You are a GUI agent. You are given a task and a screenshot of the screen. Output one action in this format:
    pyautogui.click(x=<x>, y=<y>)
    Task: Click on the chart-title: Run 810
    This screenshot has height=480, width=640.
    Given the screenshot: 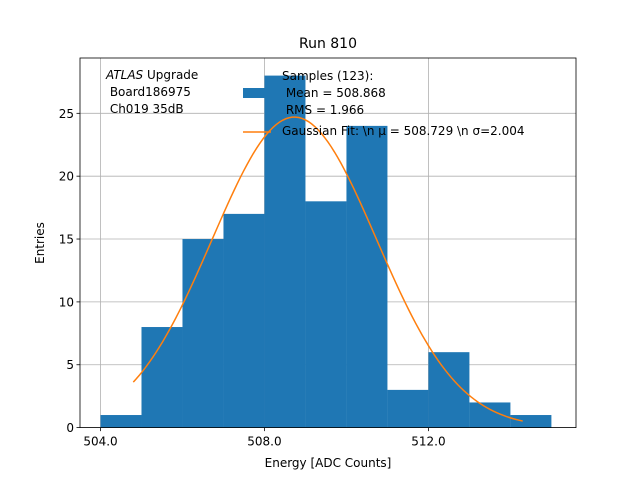 What is the action you would take?
    pyautogui.click(x=328, y=44)
    